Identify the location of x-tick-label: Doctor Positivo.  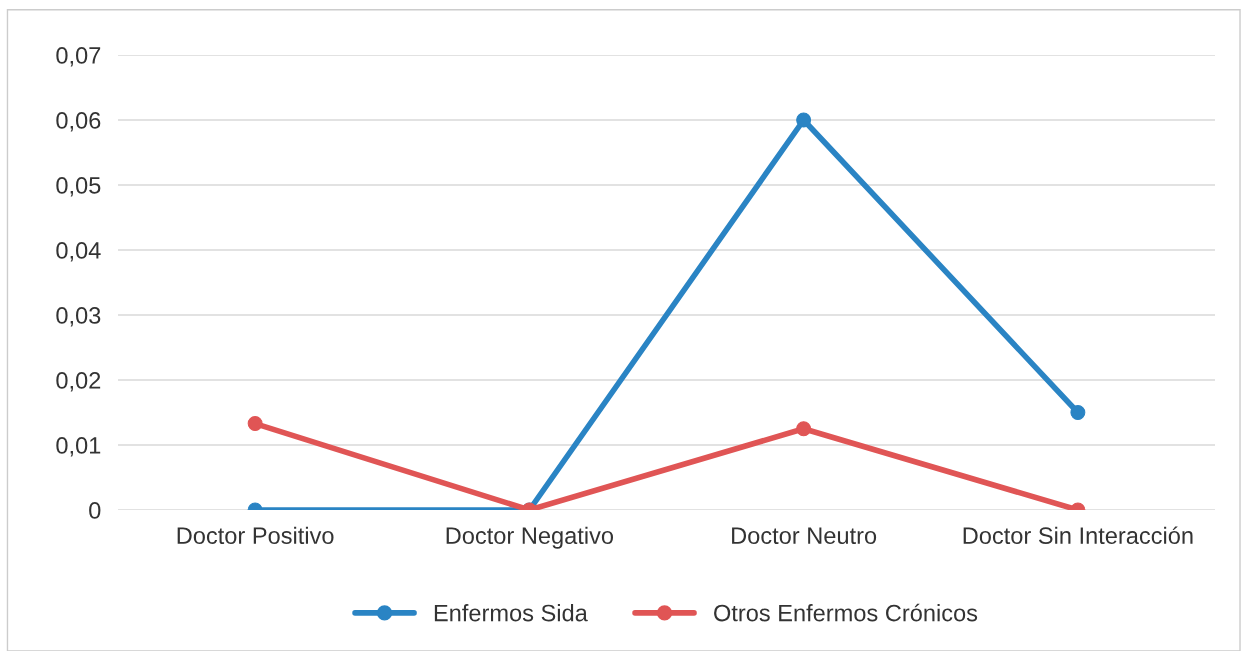
(255, 535).